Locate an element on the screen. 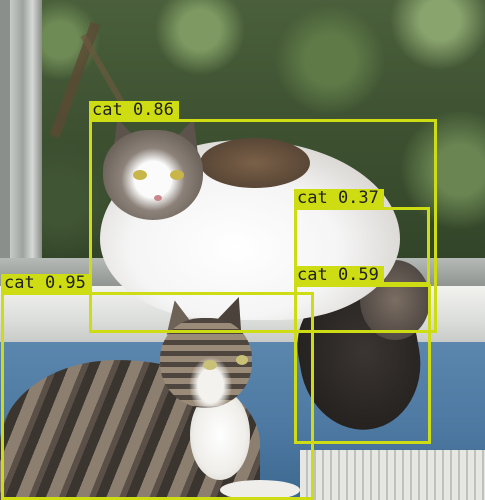 The image size is (485, 500). window-frame-edge is located at coordinates (5, 150).